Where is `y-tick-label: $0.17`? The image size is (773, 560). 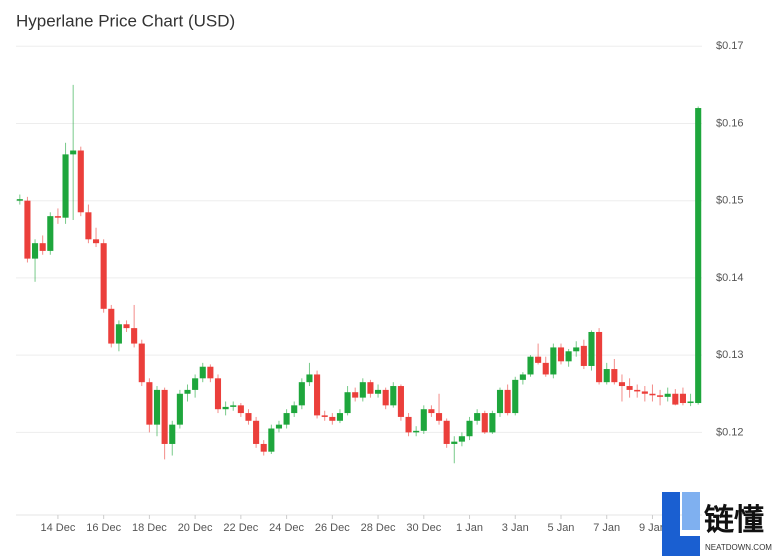
y-tick-label: $0.17 is located at coordinates (730, 46).